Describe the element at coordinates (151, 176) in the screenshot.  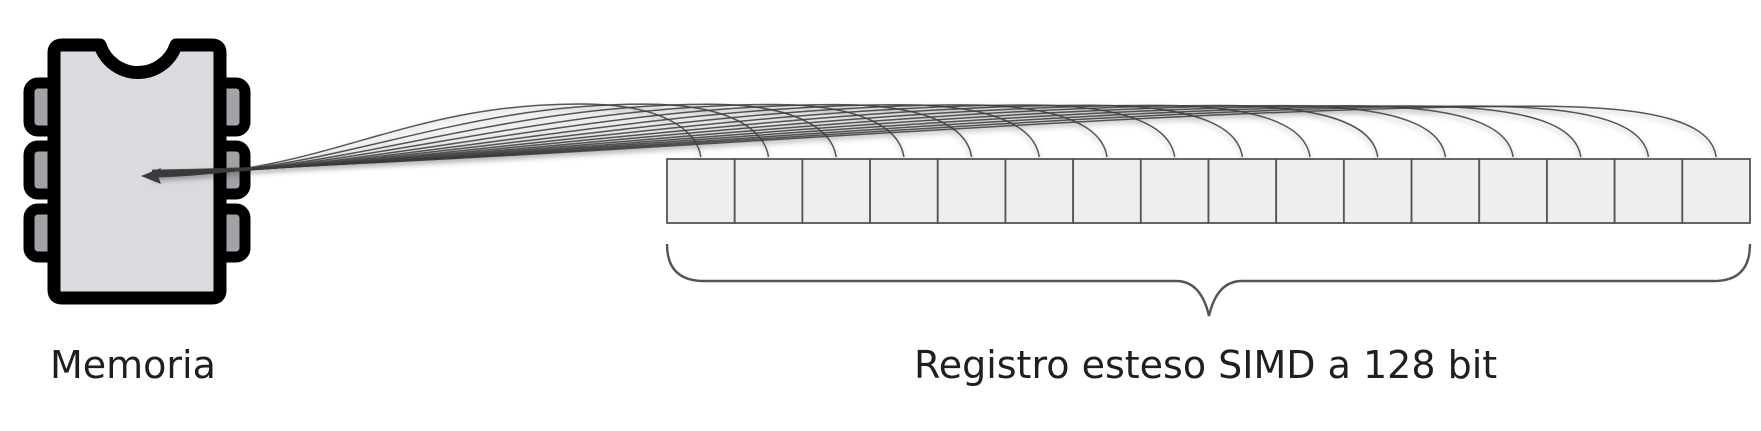
I see `arrow-head` at that location.